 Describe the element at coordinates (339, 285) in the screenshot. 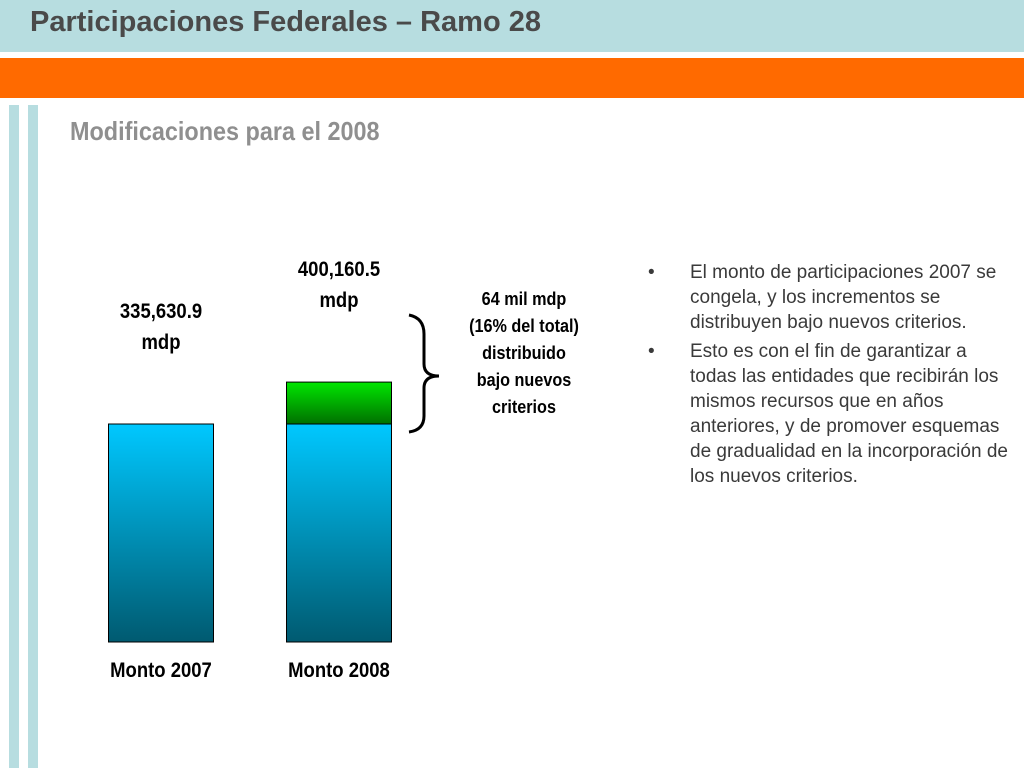

I see `value-label: 400,160.5 mdp` at that location.